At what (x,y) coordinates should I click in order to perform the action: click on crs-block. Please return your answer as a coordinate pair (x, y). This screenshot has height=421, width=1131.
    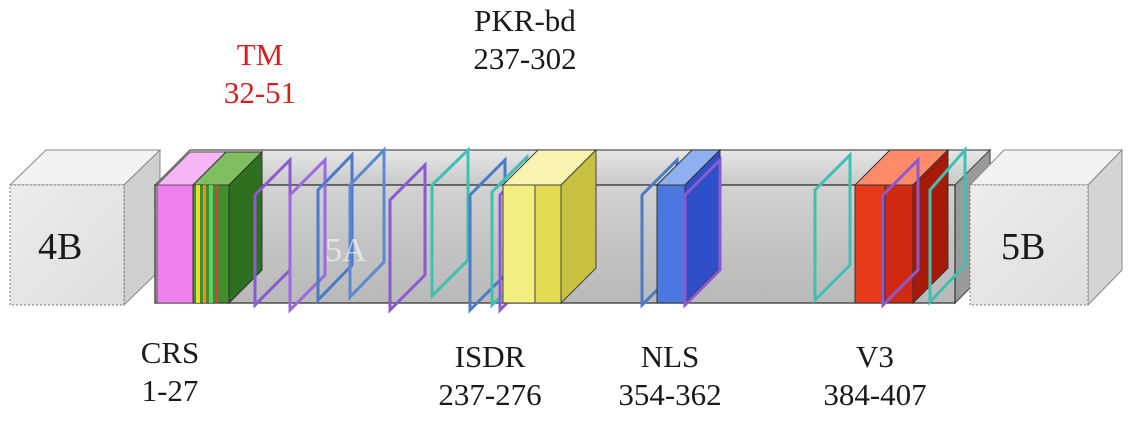
    Looking at the image, I should click on (191, 227).